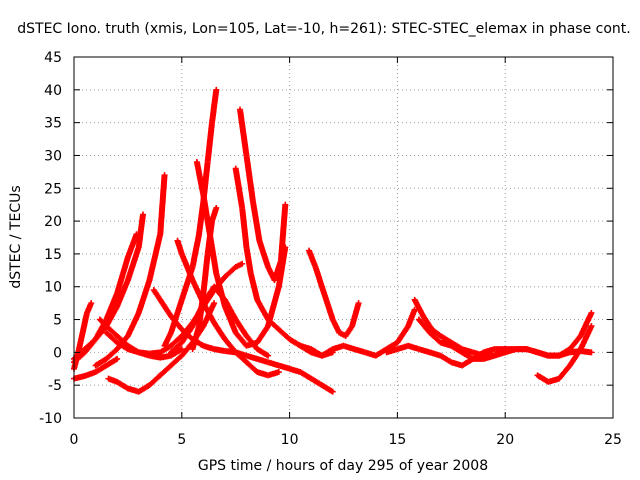  Describe the element at coordinates (57, 321) in the screenshot. I see `y-tick-label: 5` at that location.